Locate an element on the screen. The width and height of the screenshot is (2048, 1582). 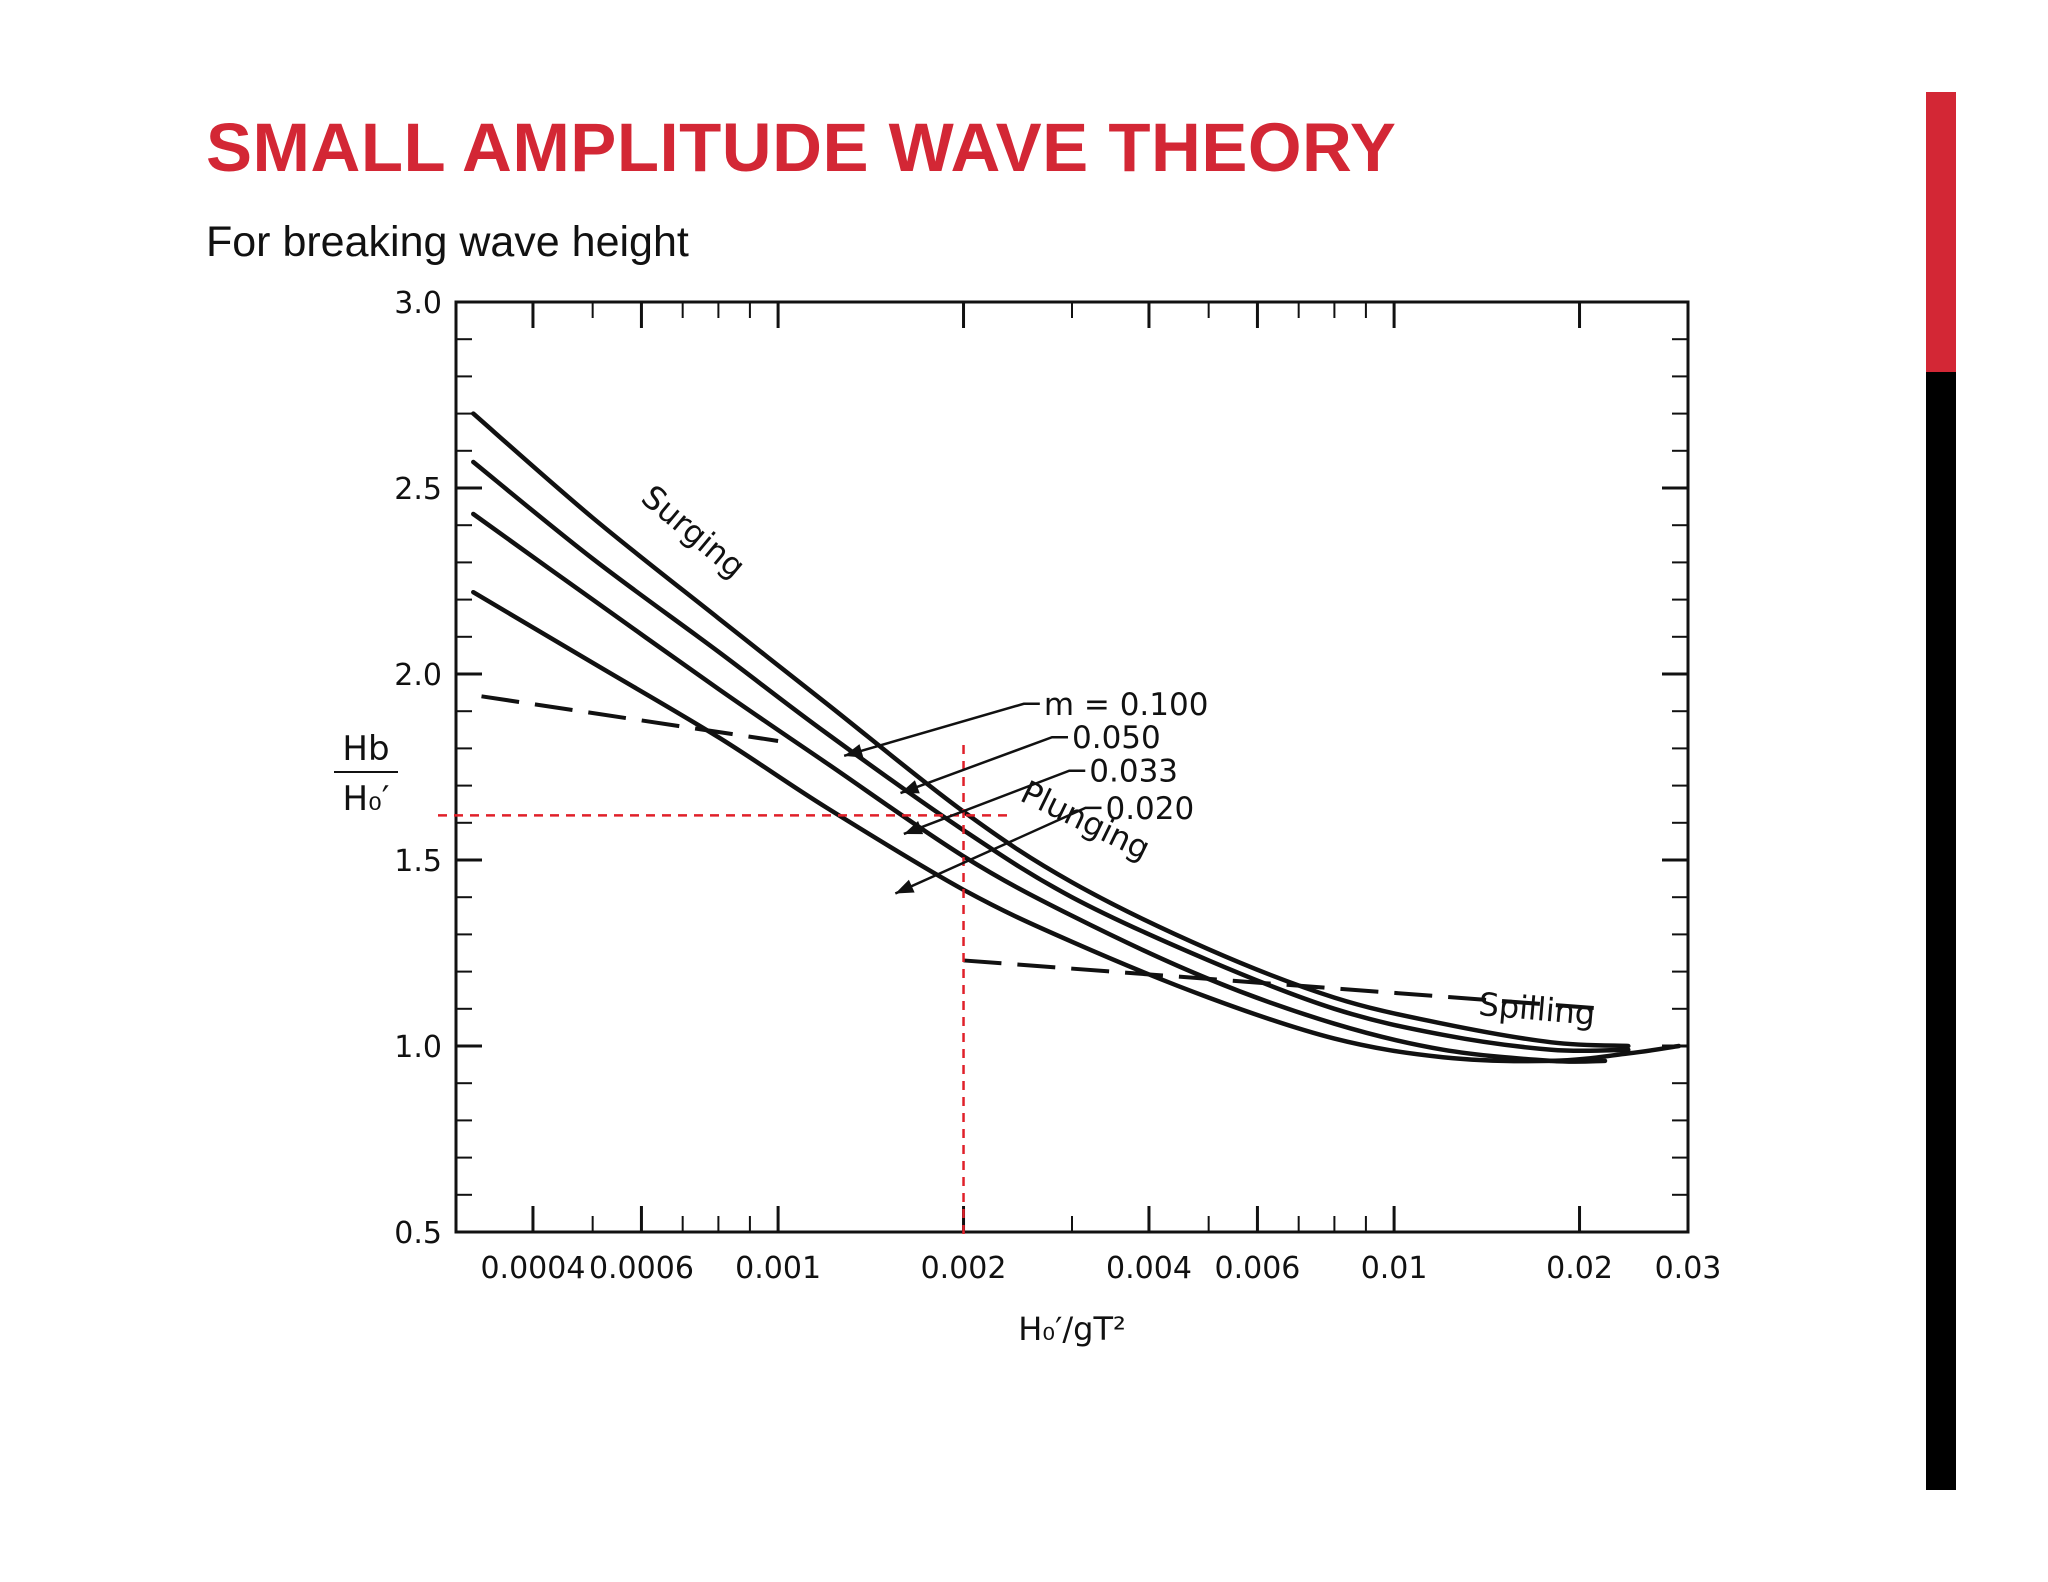
y-tick-label: 2.0 is located at coordinates (418, 675).